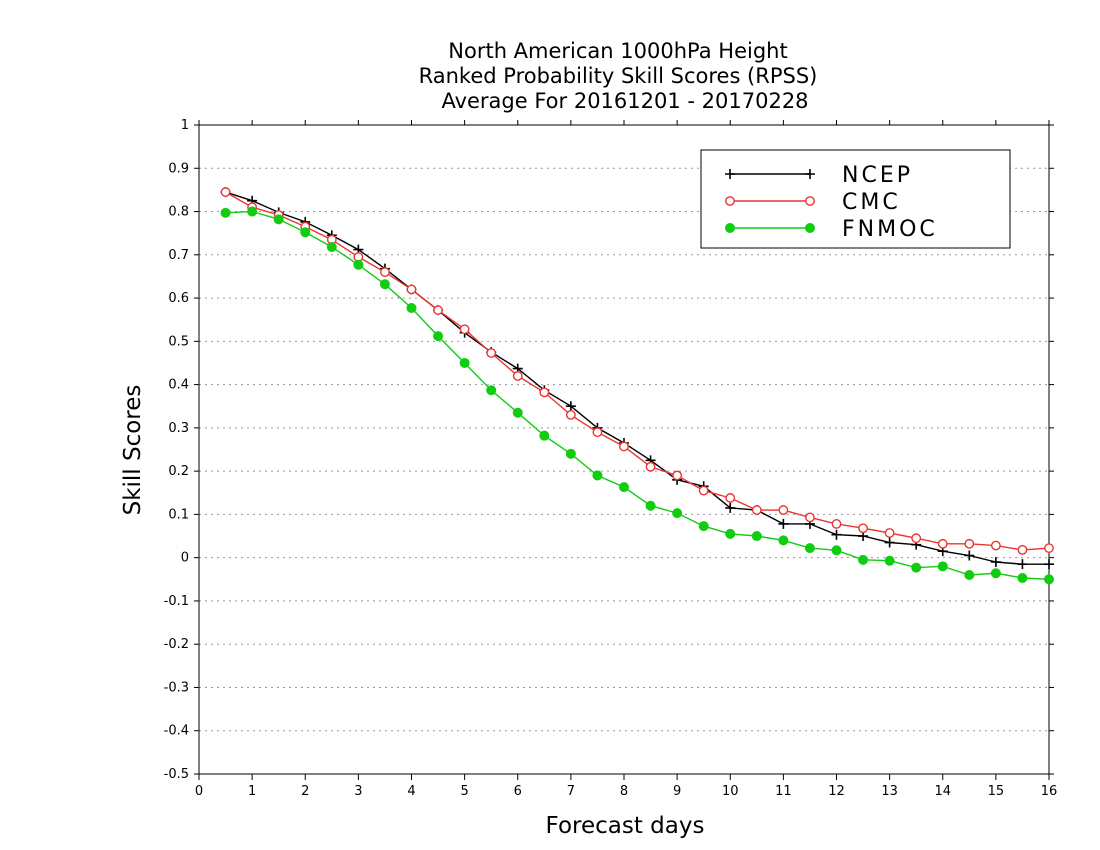 The height and width of the screenshot is (850, 1100). What do you see at coordinates (625, 826) in the screenshot?
I see `x-axis-label: Forecast days` at bounding box center [625, 826].